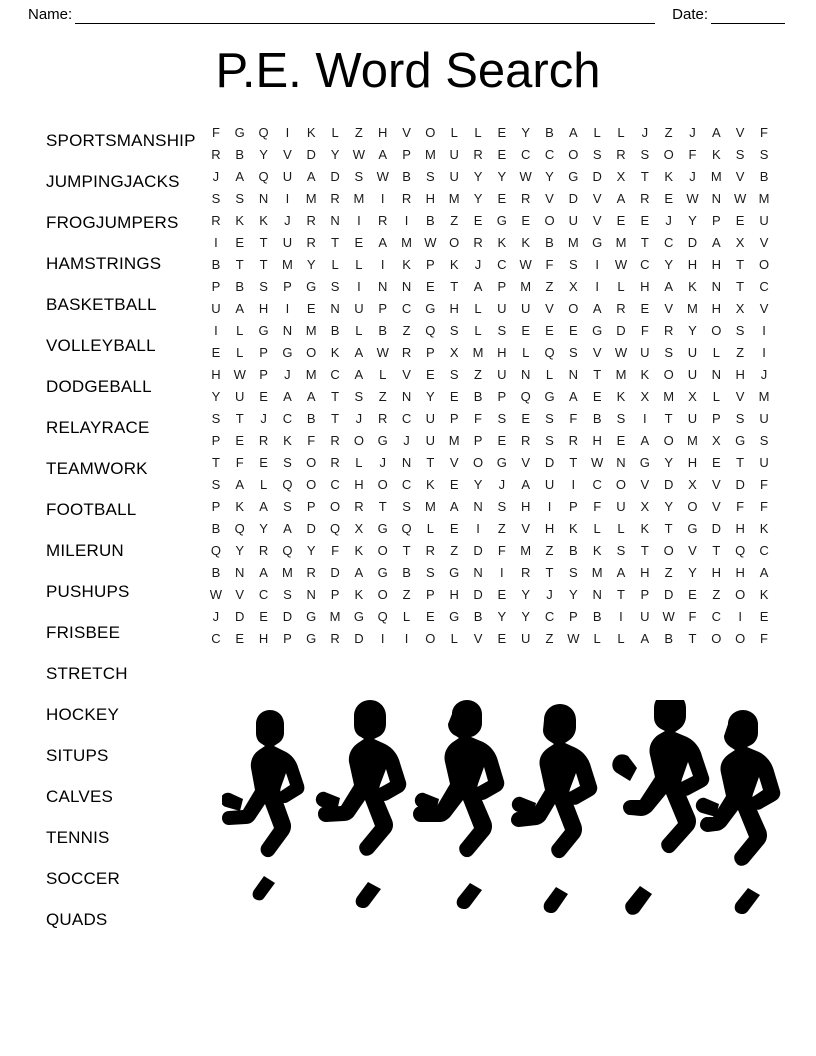  Describe the element at coordinates (335, 550) in the screenshot. I see `grid-cell: F` at that location.